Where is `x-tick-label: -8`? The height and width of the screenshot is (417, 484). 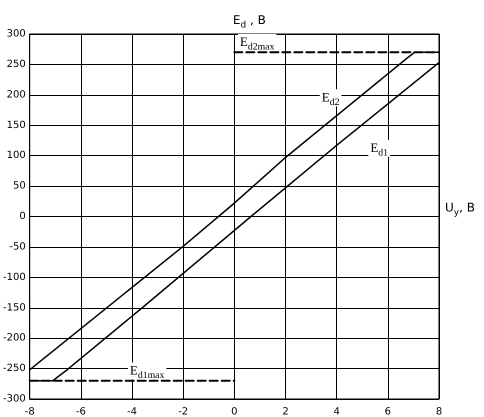
x-tick-label: -8 is located at coordinates (29, 411).